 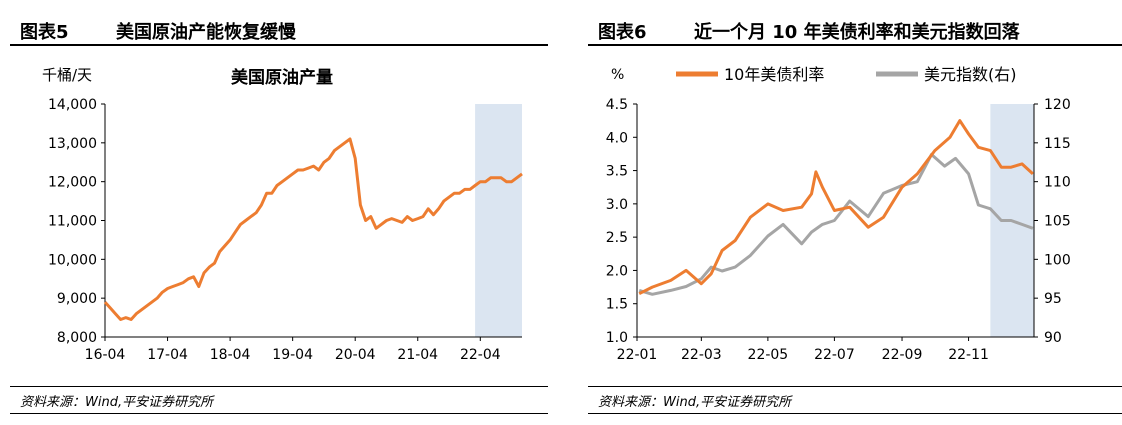 I want to click on y-tick-label: 2.5, so click(x=617, y=238).